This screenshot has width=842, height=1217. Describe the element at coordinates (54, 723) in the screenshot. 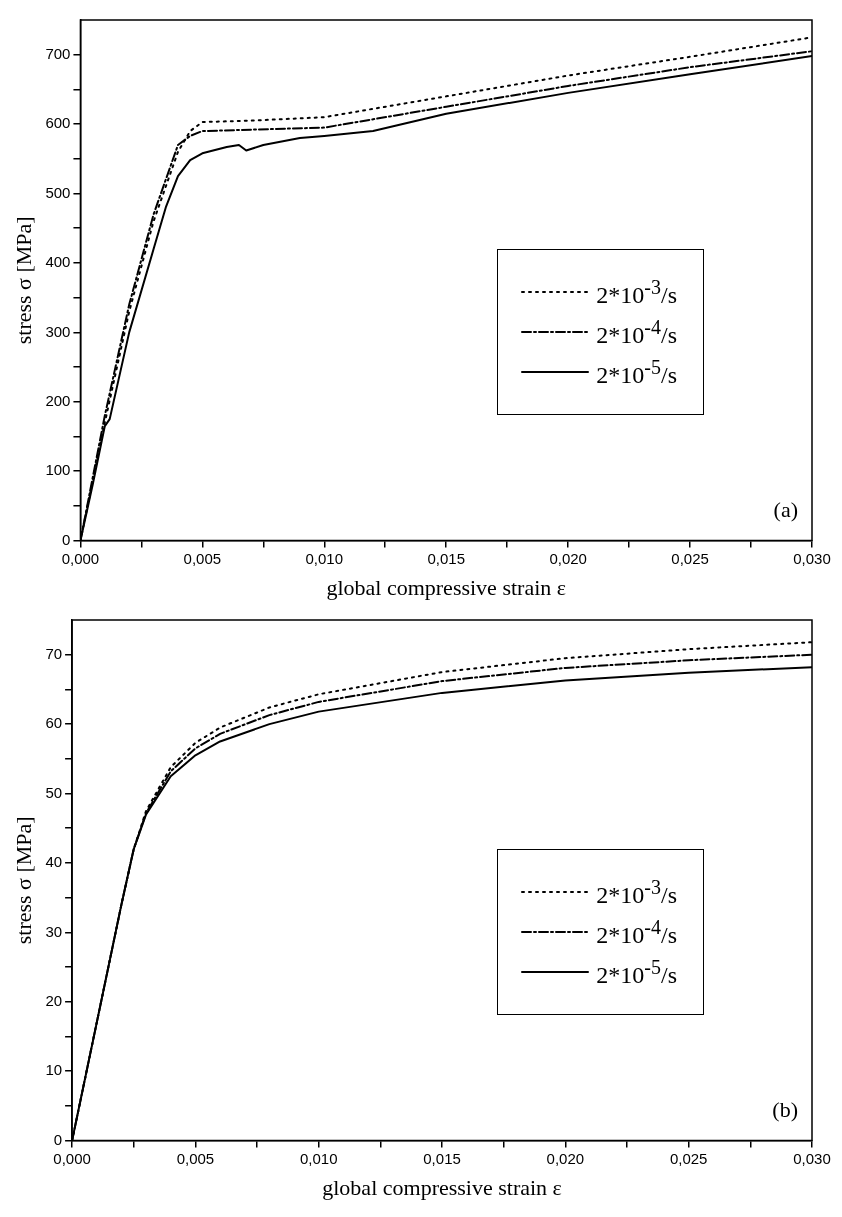

I see `y-tick-label: 60` at that location.